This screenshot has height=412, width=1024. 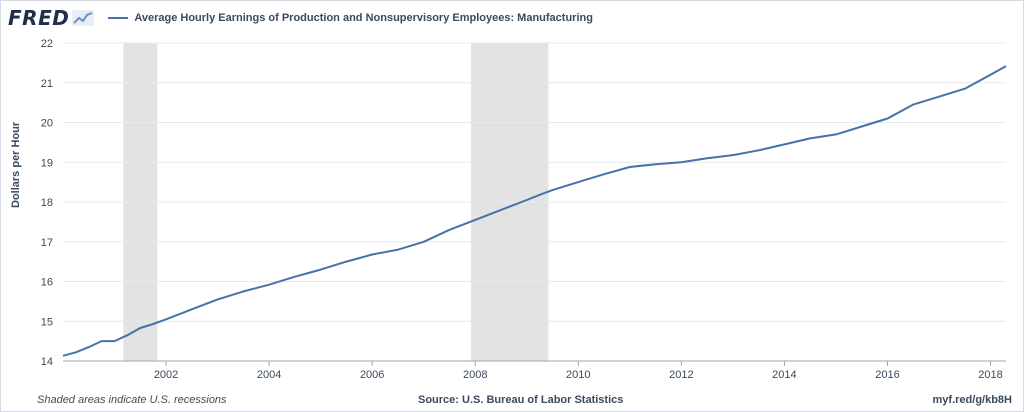 What do you see at coordinates (784, 375) in the screenshot?
I see `x-tick-label-2014: 2014` at bounding box center [784, 375].